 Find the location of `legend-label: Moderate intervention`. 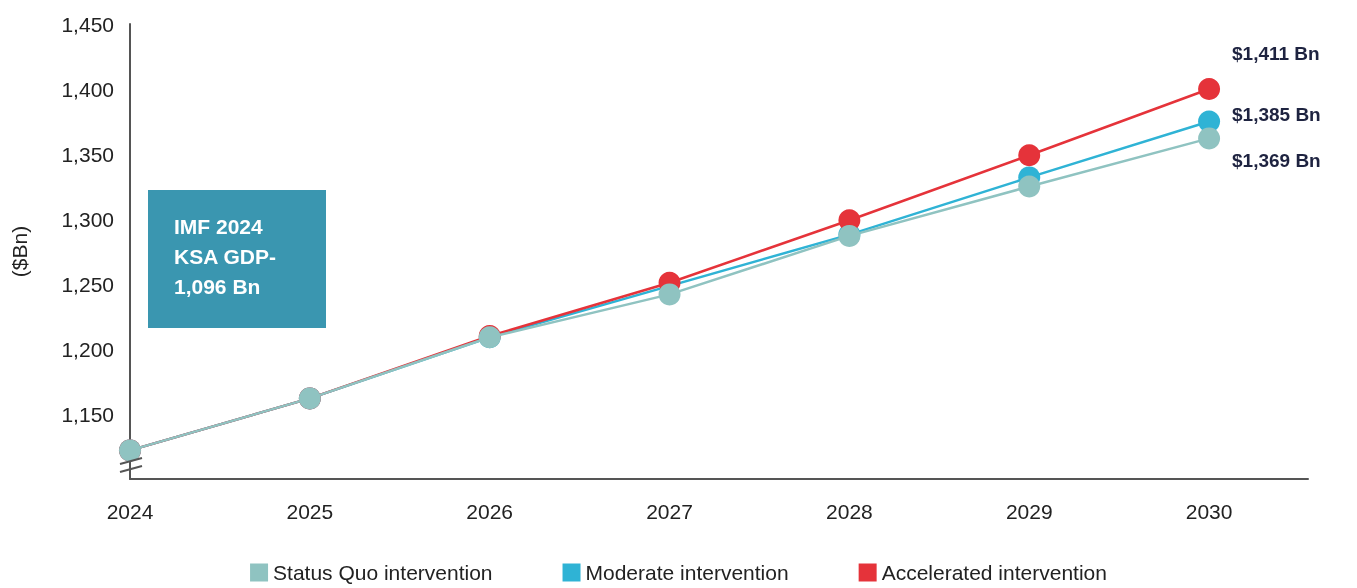

legend-label: Moderate intervention is located at coordinates (687, 572).